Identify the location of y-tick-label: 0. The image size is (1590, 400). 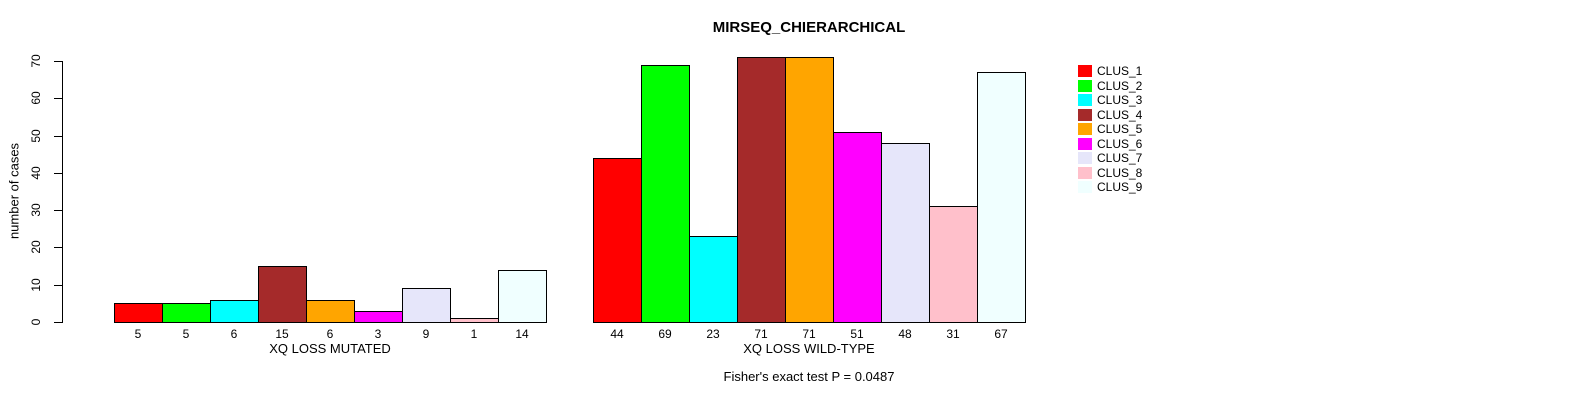
(36, 322).